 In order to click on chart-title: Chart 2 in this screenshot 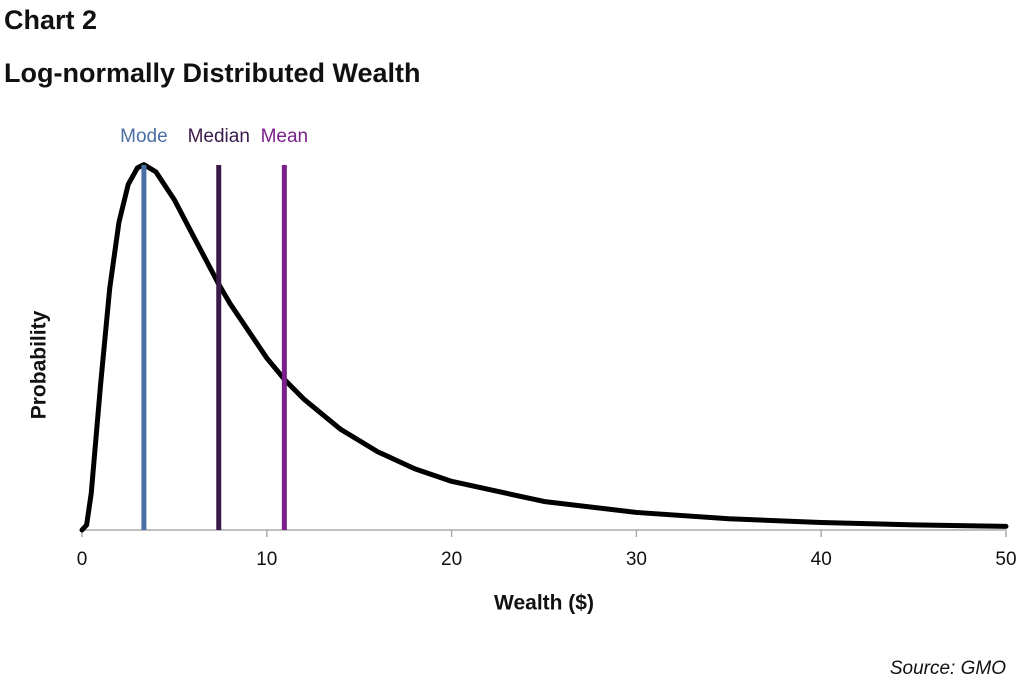, I will do `click(50, 20)`.